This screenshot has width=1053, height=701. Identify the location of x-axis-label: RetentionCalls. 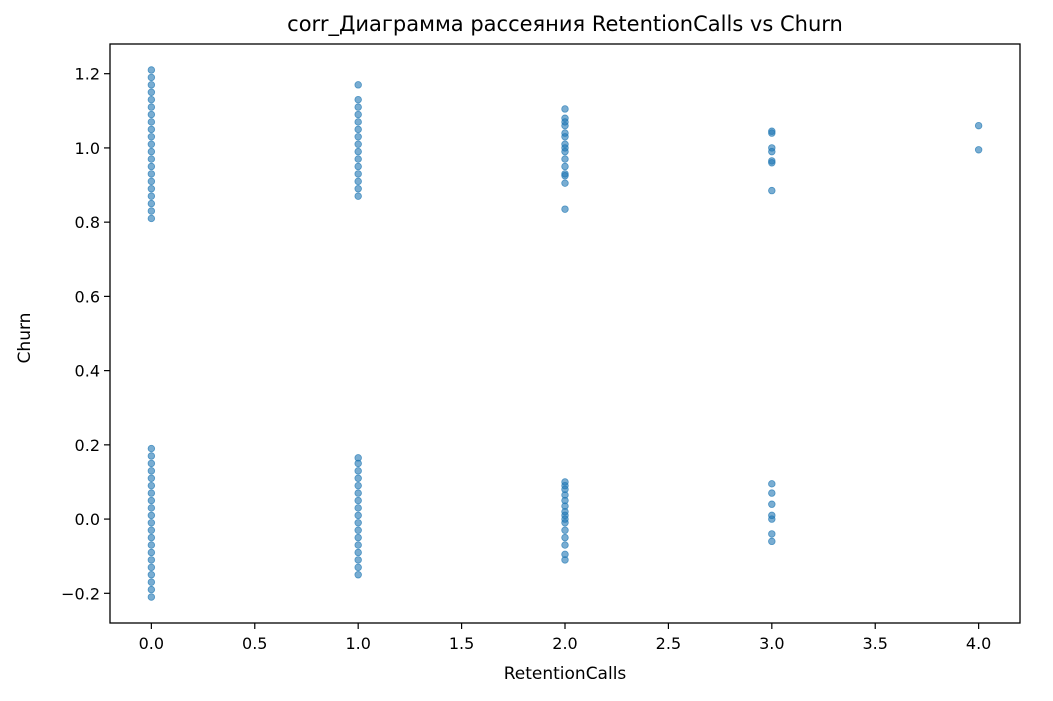
(565, 674).